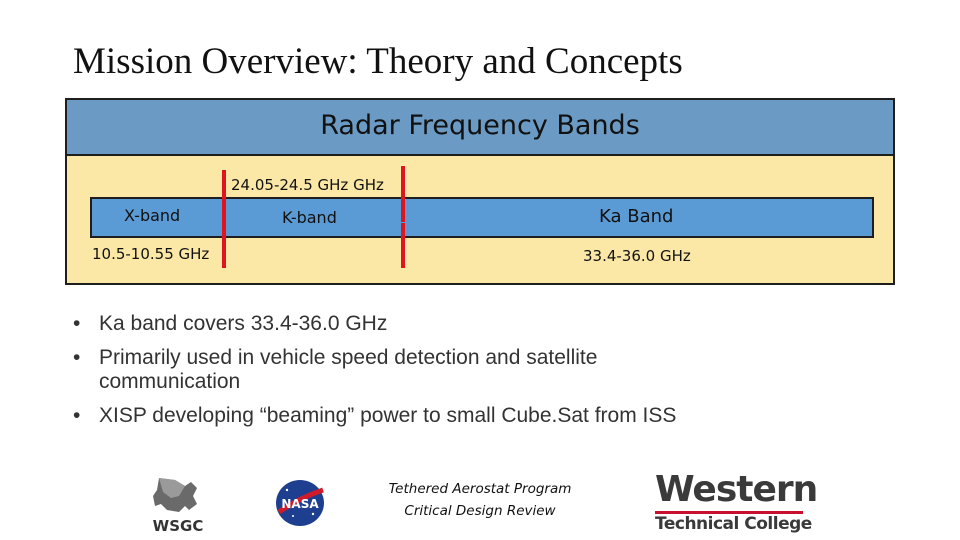 The width and height of the screenshot is (960, 540). I want to click on ka-band-range-label: 33.4-36.0 GHz, so click(637, 256).